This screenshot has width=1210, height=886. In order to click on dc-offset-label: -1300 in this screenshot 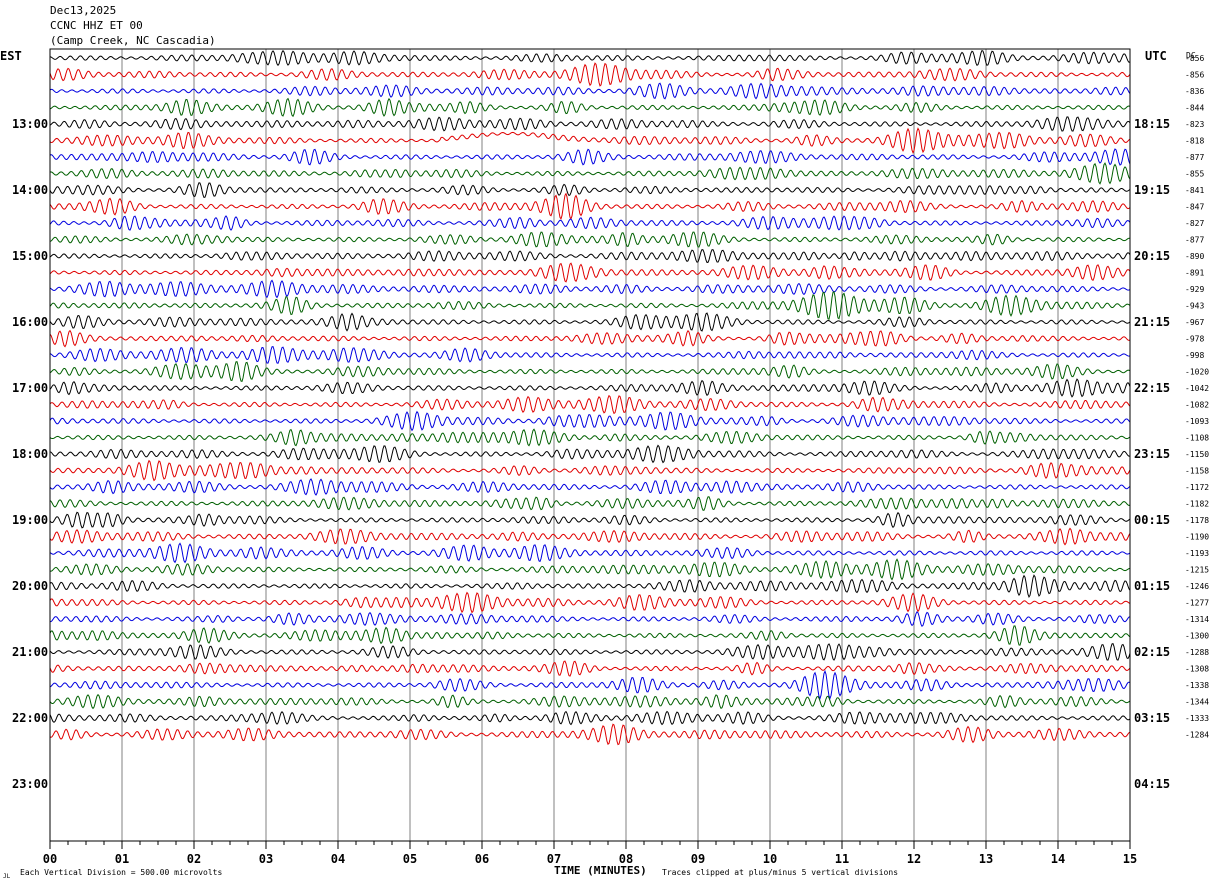, I will do `click(1197, 636)`.